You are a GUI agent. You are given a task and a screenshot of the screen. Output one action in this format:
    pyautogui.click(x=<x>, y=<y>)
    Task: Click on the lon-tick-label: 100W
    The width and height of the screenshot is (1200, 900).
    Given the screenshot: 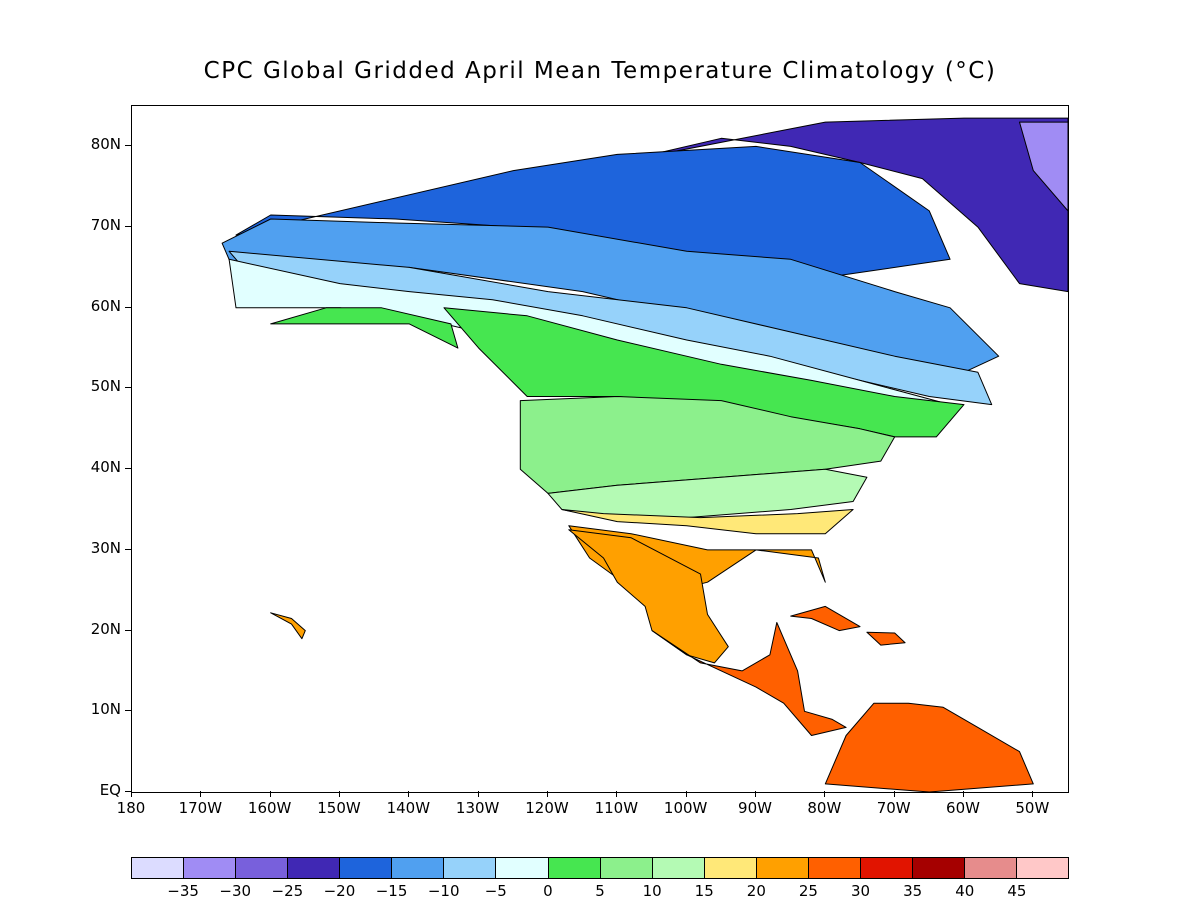 What is the action you would take?
    pyautogui.click(x=685, y=808)
    